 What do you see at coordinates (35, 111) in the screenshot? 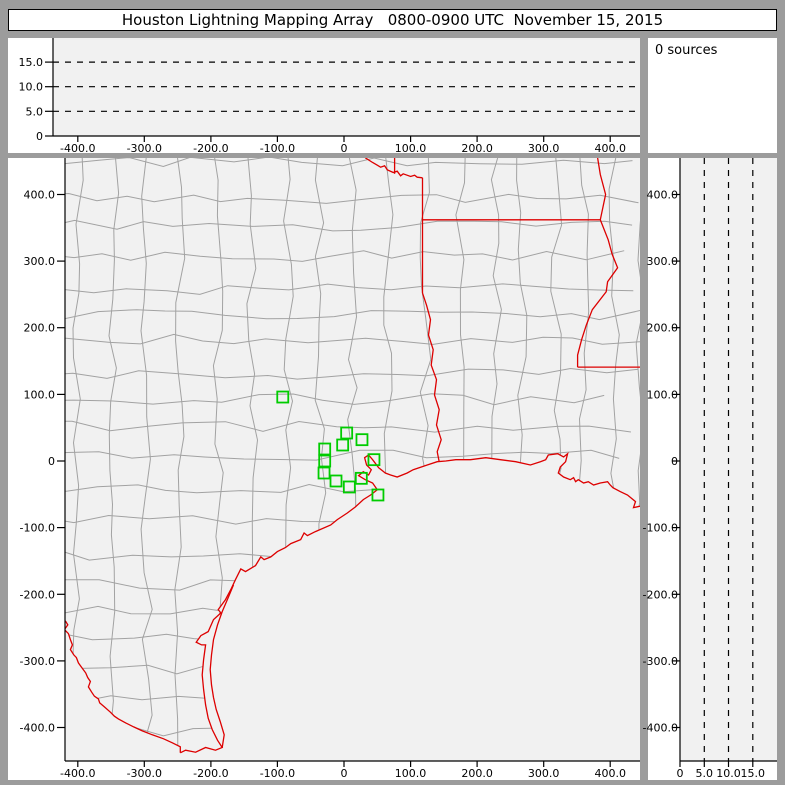
I see `y-tick-label: 5.0` at bounding box center [35, 111].